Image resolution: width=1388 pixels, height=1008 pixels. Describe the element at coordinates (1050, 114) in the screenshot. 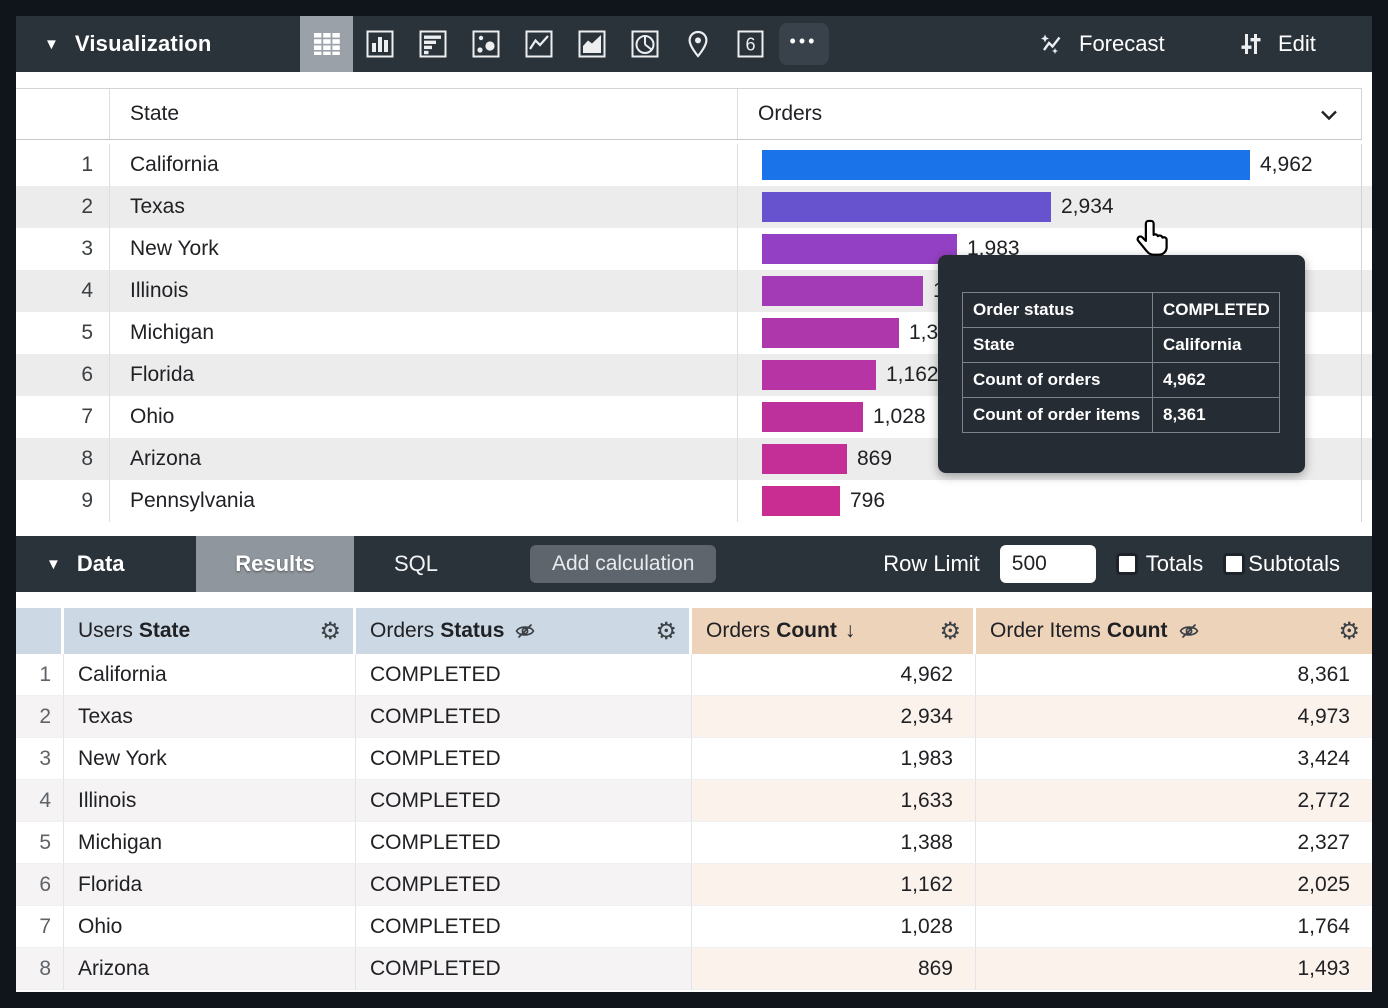

I see `viz-orders-column-header: Orders` at that location.